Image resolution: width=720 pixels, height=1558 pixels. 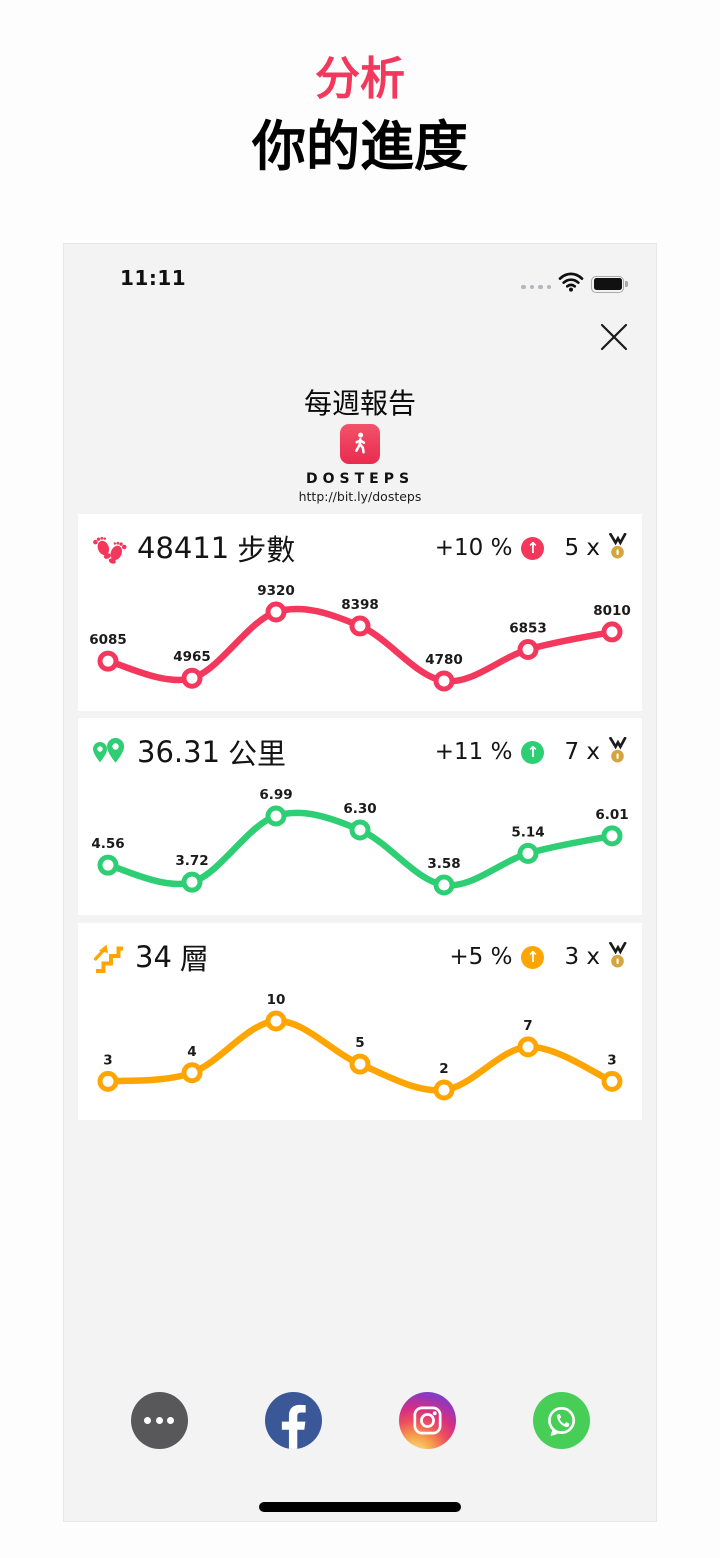 What do you see at coordinates (360, 605) in the screenshot?
I see `svg-text: 8398` at bounding box center [360, 605].